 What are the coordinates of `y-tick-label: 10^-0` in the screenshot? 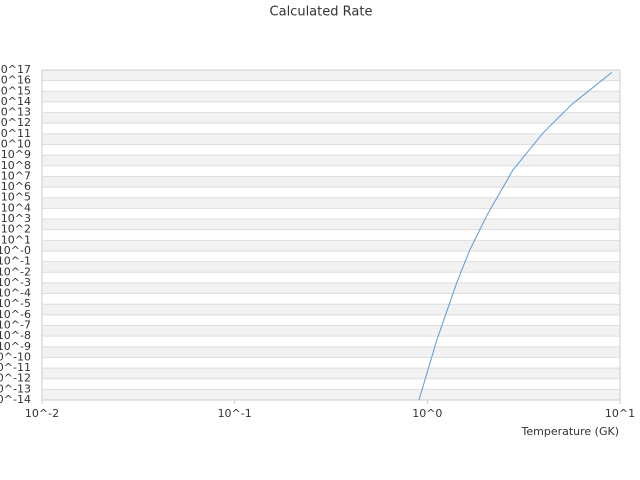 It's located at (15, 250).